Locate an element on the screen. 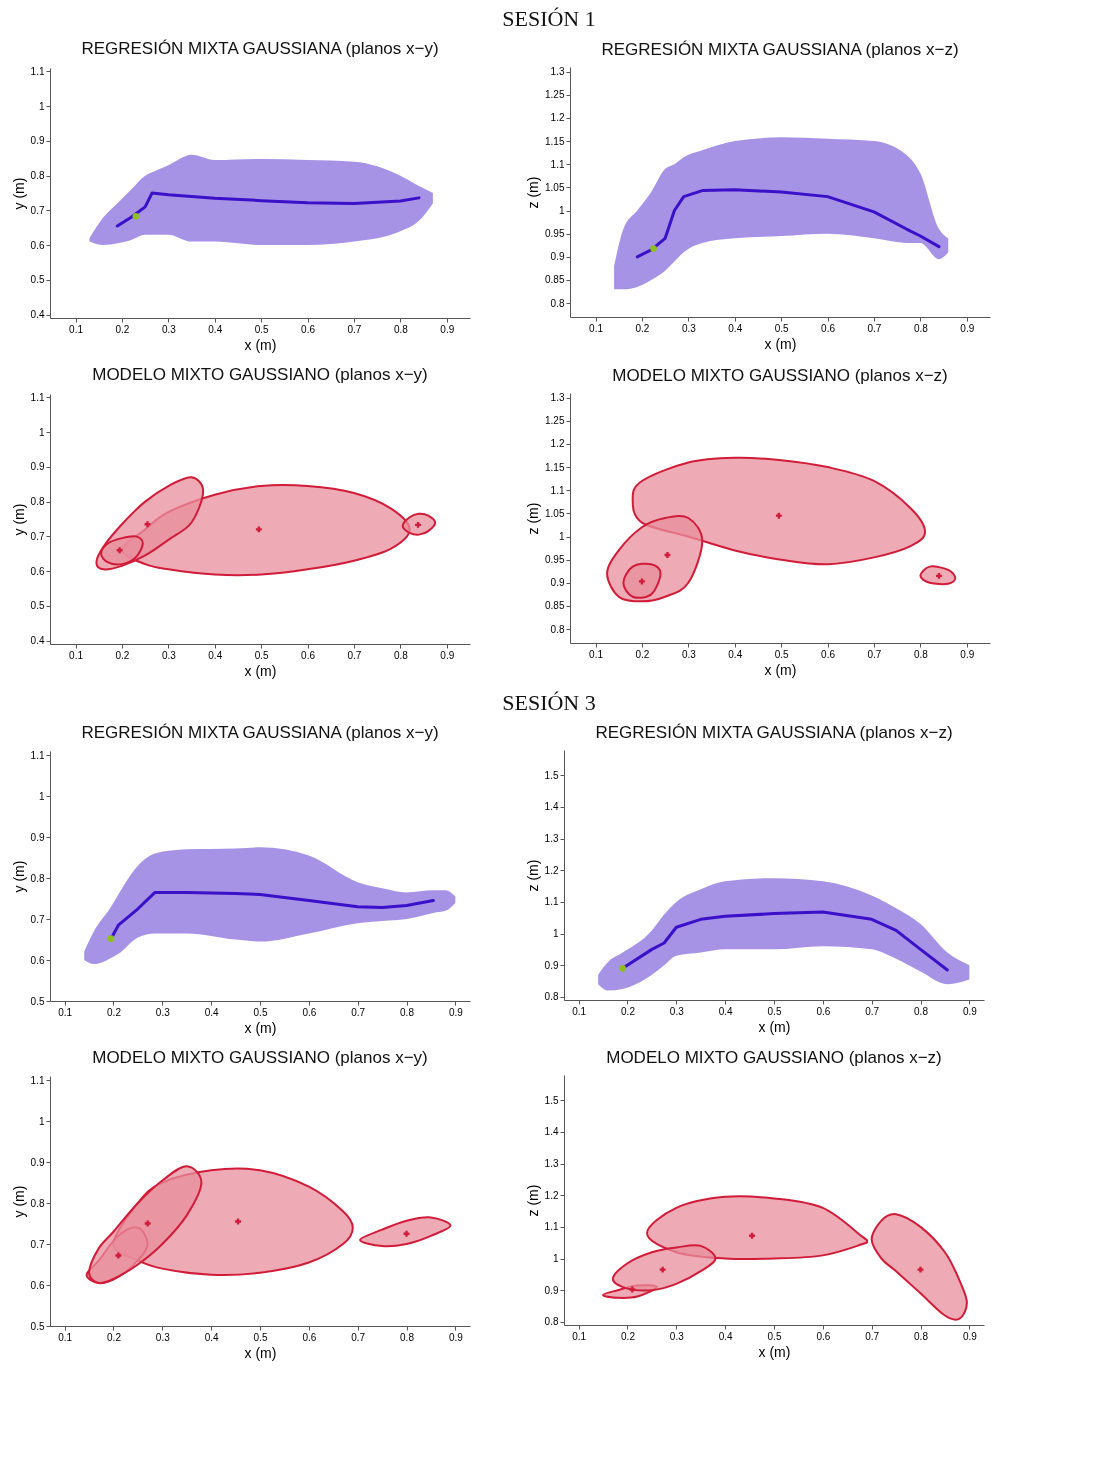 Image resolution: width=1103 pixels, height=1466 pixels. y-tick-label: 0.4 is located at coordinates (37, 641).